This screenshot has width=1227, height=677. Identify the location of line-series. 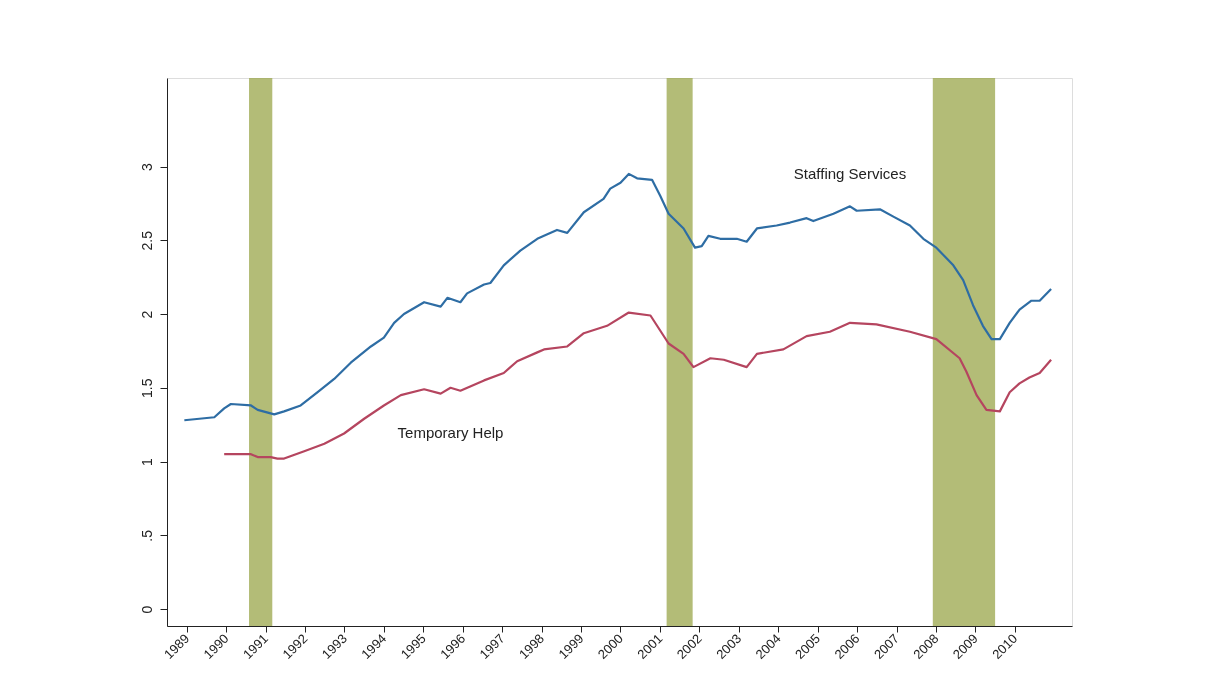
(638, 385).